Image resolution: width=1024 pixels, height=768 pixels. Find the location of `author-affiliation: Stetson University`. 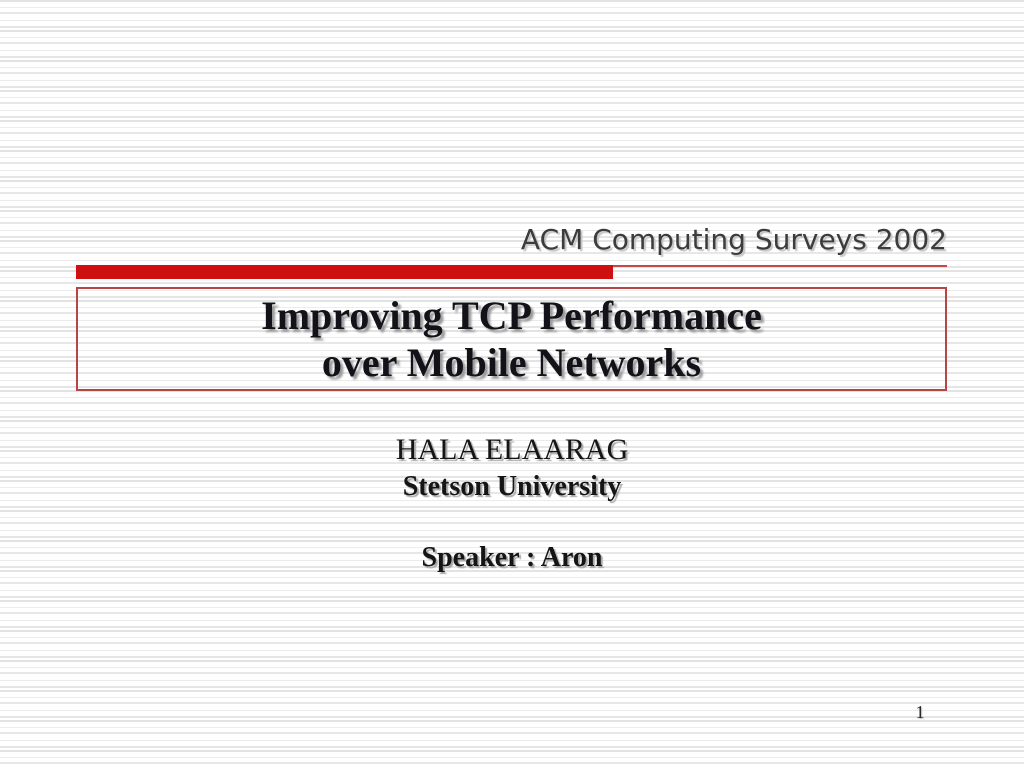

author-affiliation: Stetson University is located at coordinates (512, 486).